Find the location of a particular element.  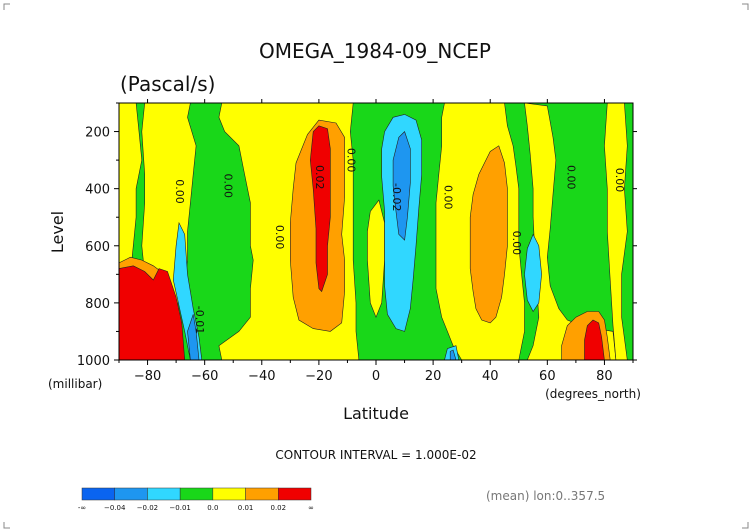

y-axis-units: (millibar) is located at coordinates (75, 384).